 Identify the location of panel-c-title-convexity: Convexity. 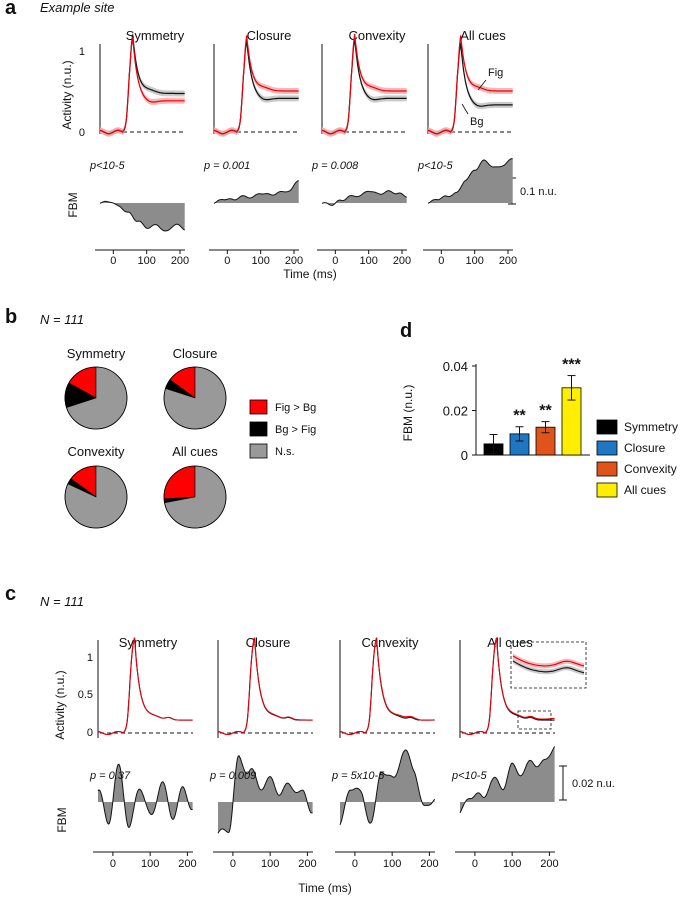
(390, 642).